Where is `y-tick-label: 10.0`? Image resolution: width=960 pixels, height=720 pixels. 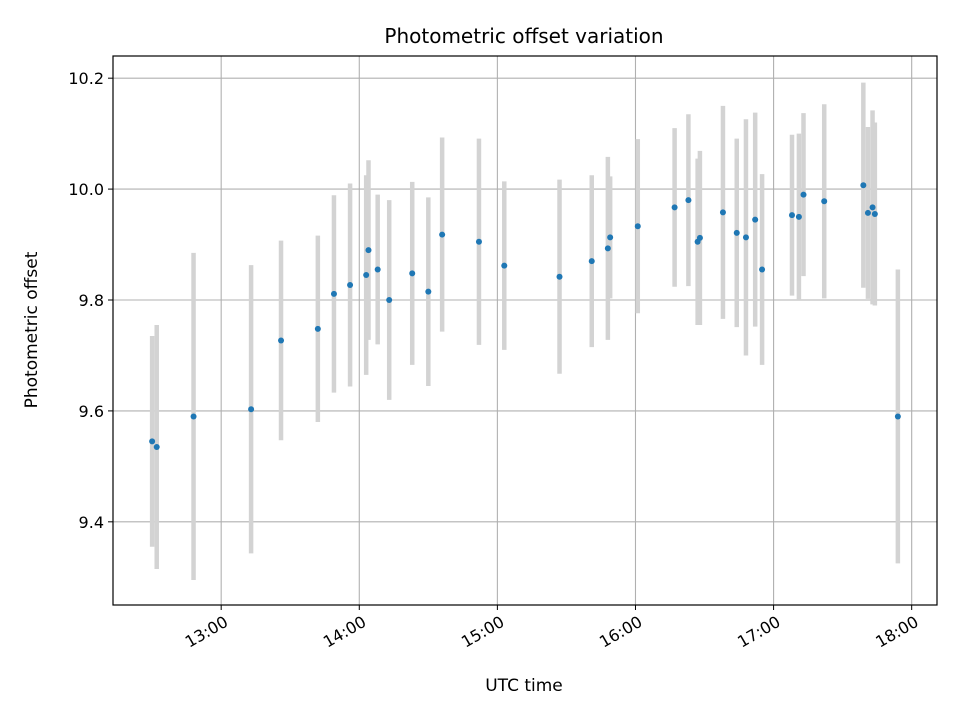 y-tick-label: 10.0 is located at coordinates (86, 189).